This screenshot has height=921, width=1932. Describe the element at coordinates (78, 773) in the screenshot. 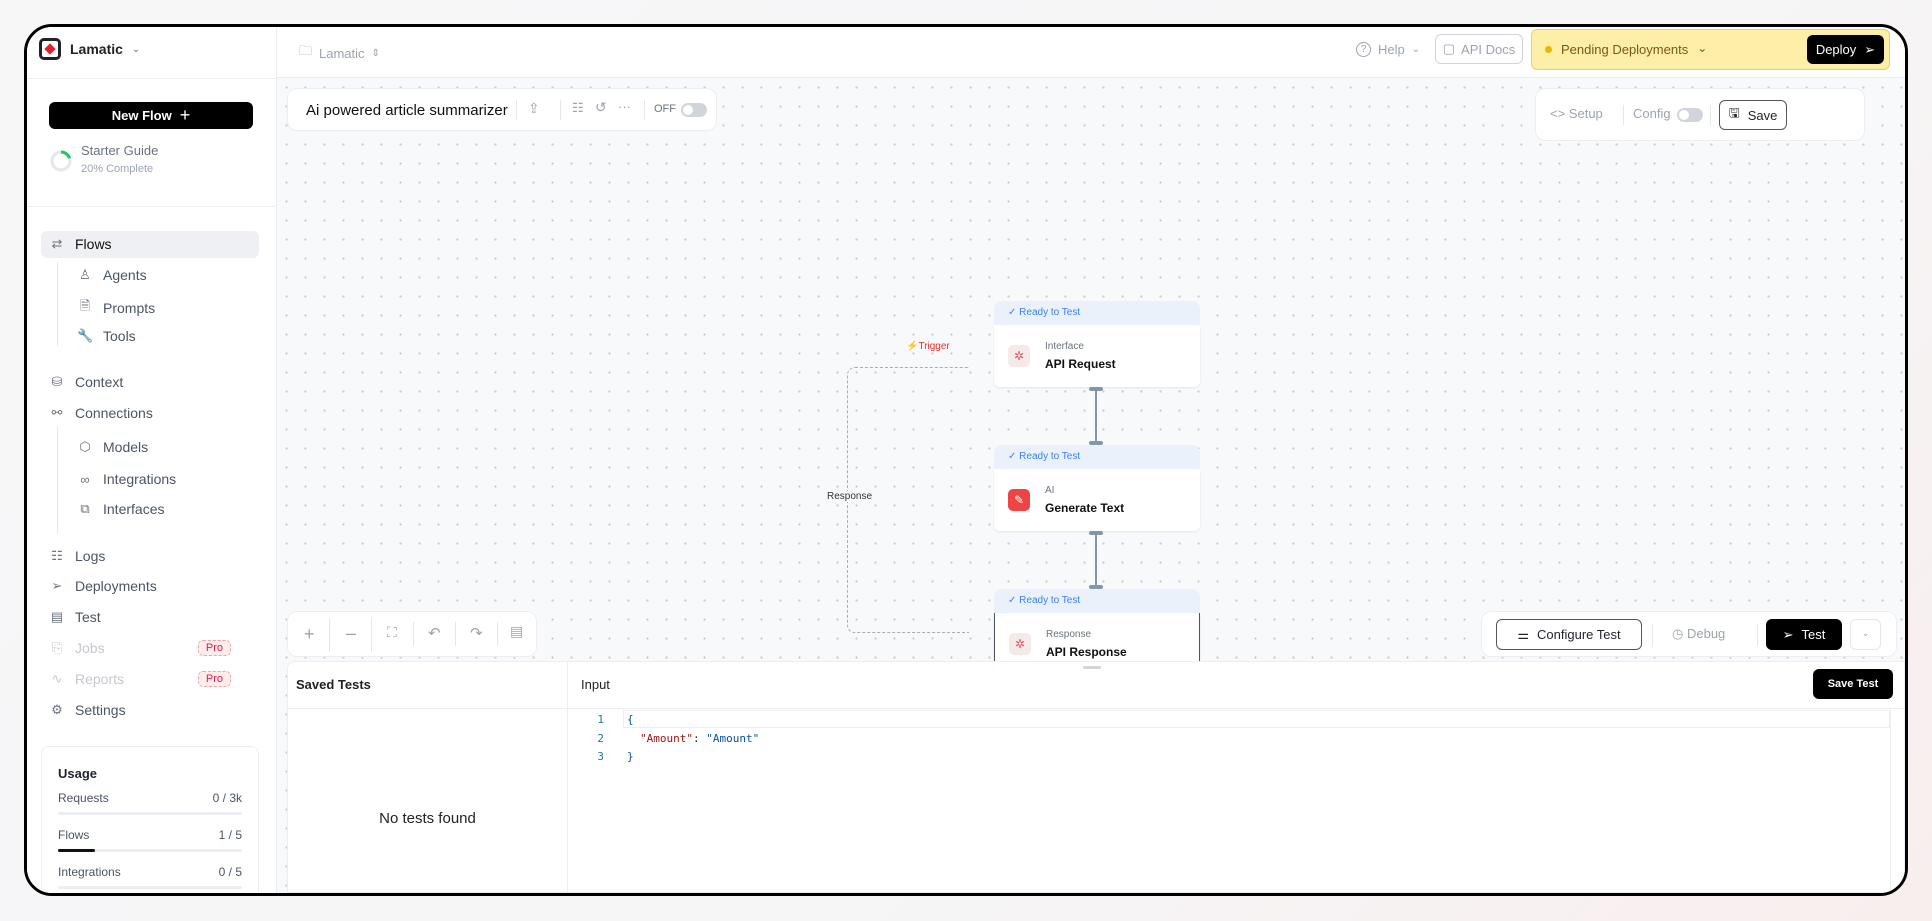

I see `usage-title: Usage` at that location.